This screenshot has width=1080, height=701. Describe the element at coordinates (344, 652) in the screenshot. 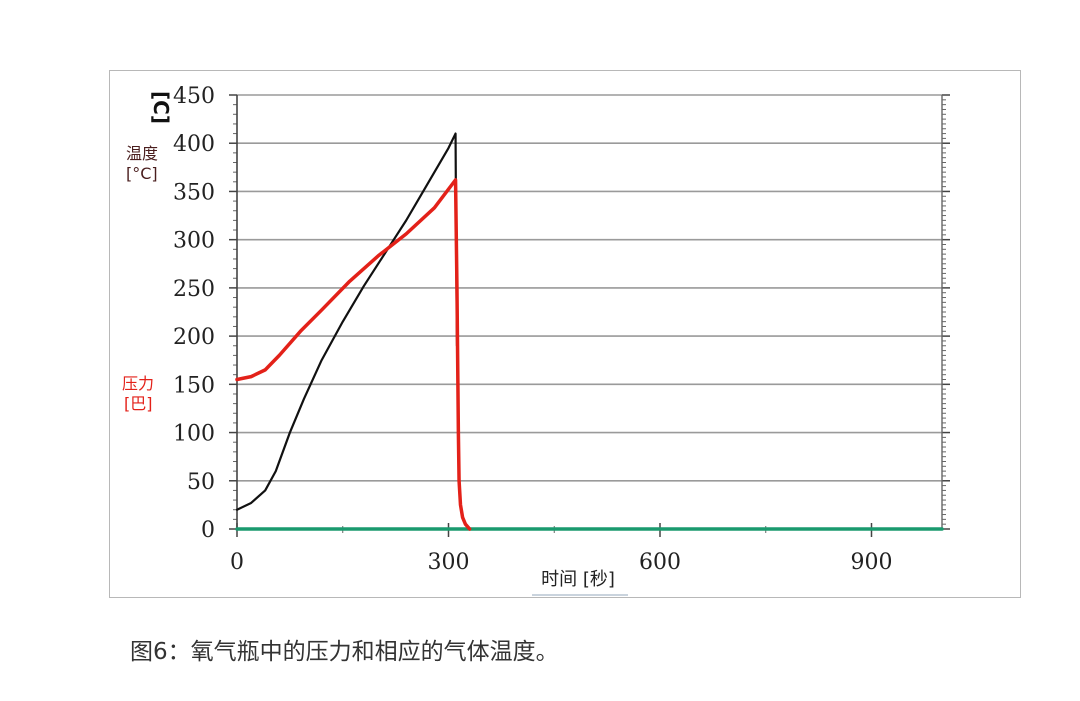

I see `figure-caption: 图6：氧气瓶中的压力和相应的气体温度。` at that location.